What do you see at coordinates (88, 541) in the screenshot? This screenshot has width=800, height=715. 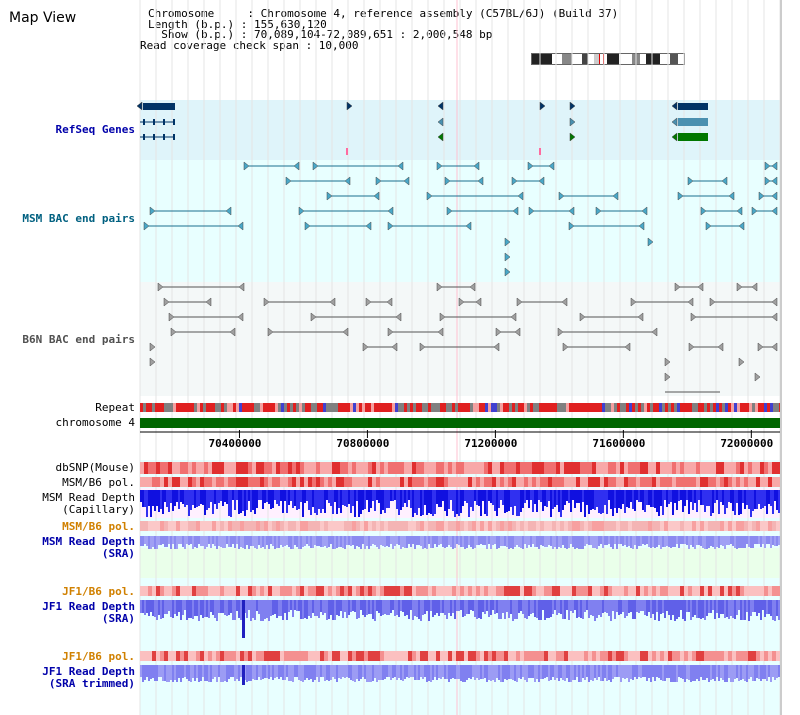 I see `msm-read-depth-sra-label: MSM Read Depth` at bounding box center [88, 541].